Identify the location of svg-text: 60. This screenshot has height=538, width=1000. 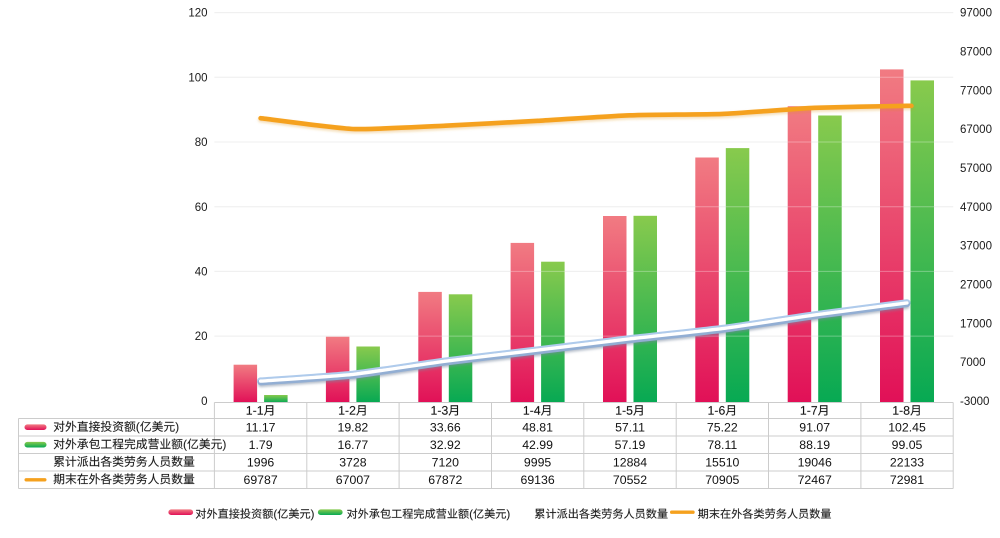
(201, 208).